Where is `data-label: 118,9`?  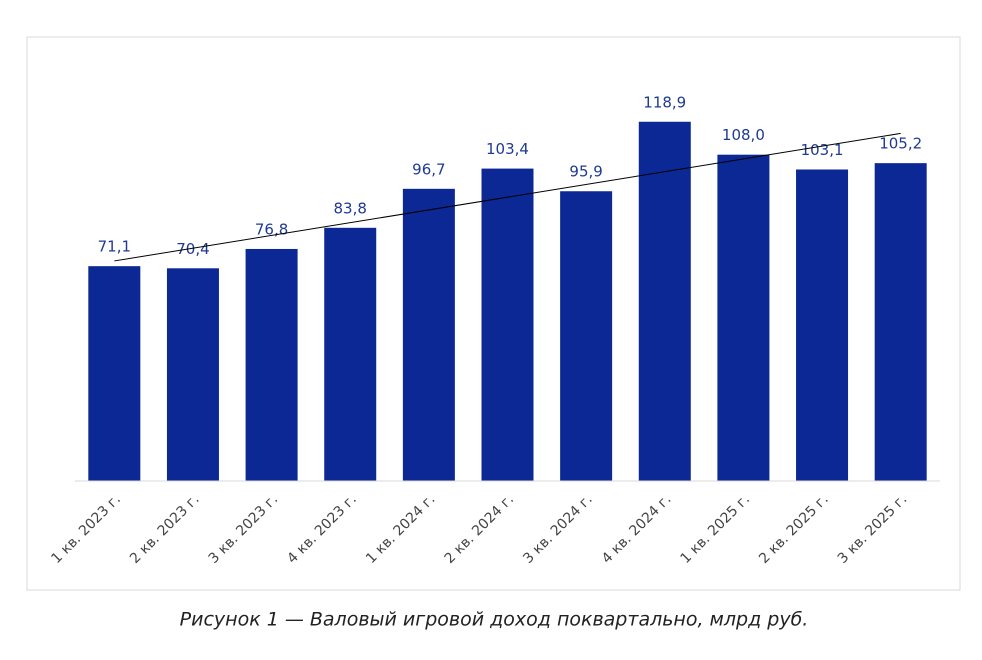
data-label: 118,9 is located at coordinates (664, 102).